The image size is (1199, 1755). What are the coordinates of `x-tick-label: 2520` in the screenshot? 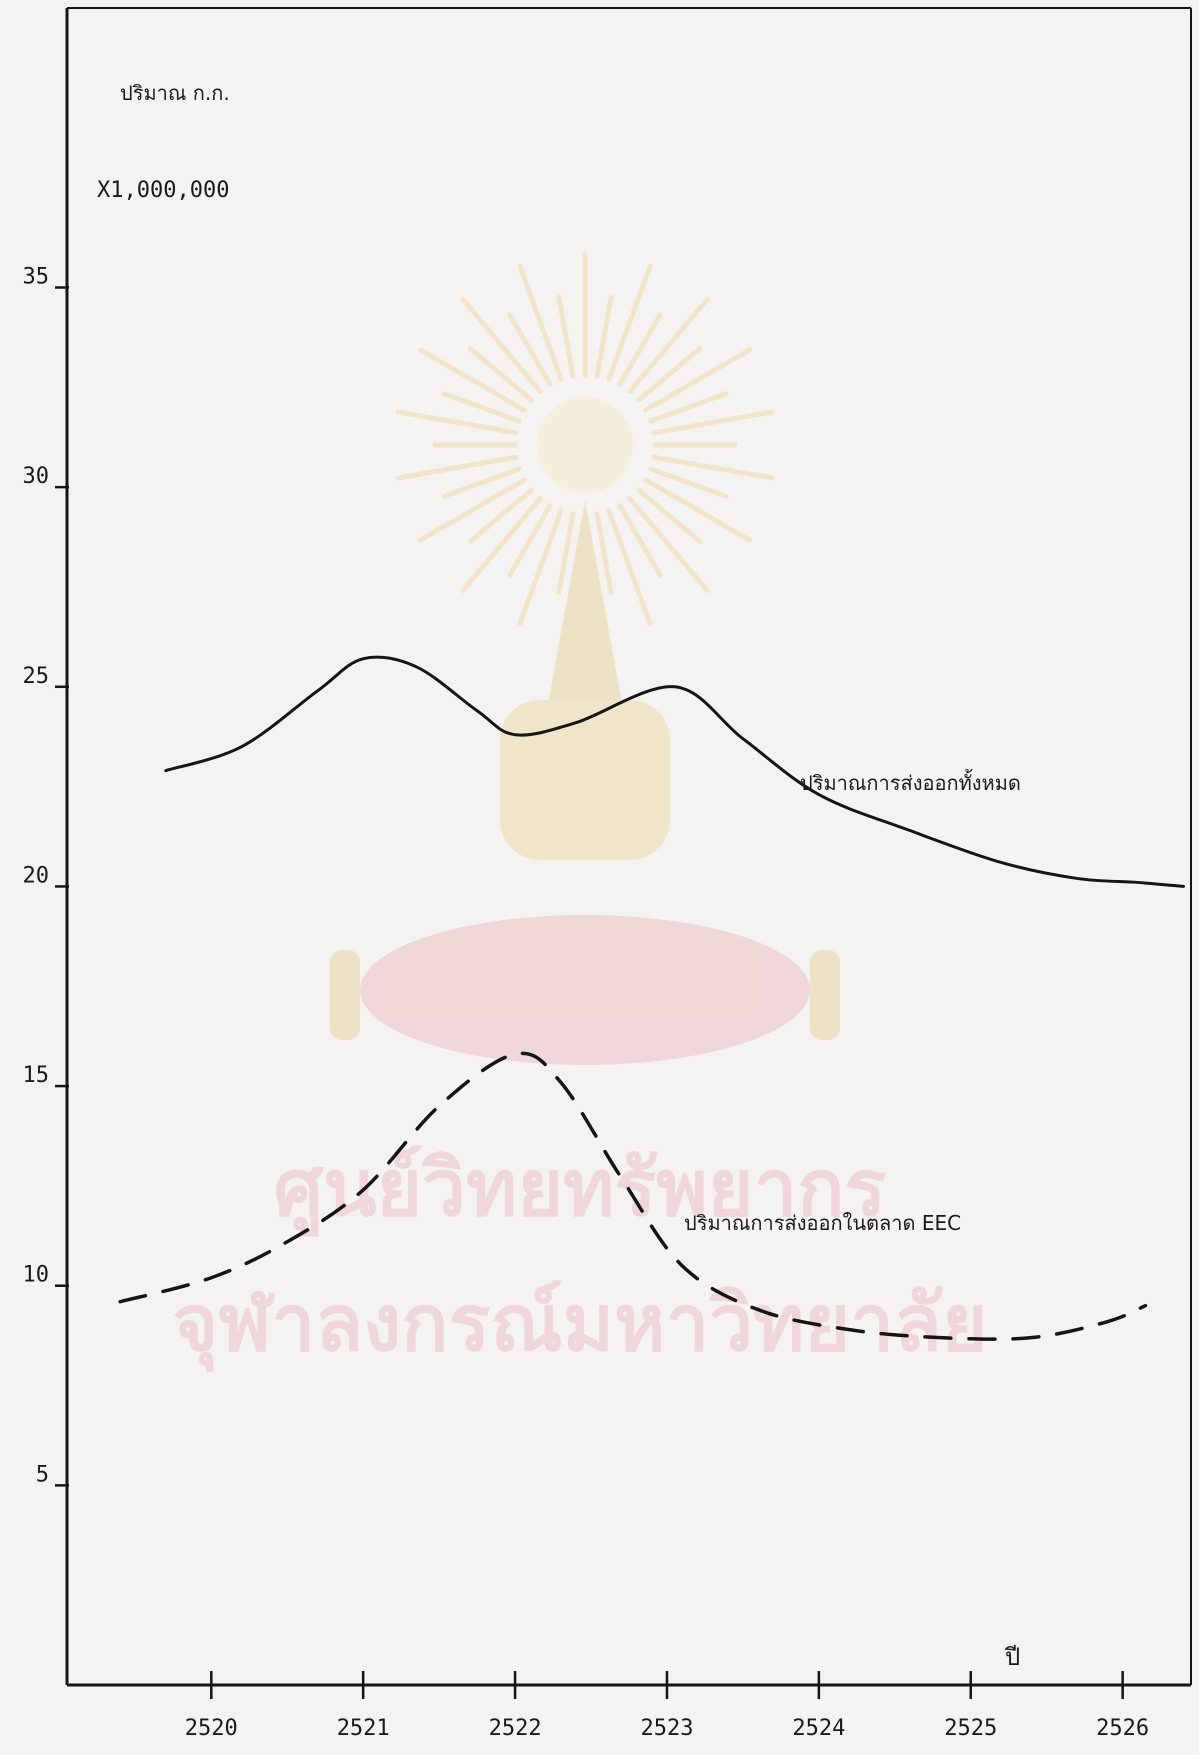 It's located at (211, 1728).